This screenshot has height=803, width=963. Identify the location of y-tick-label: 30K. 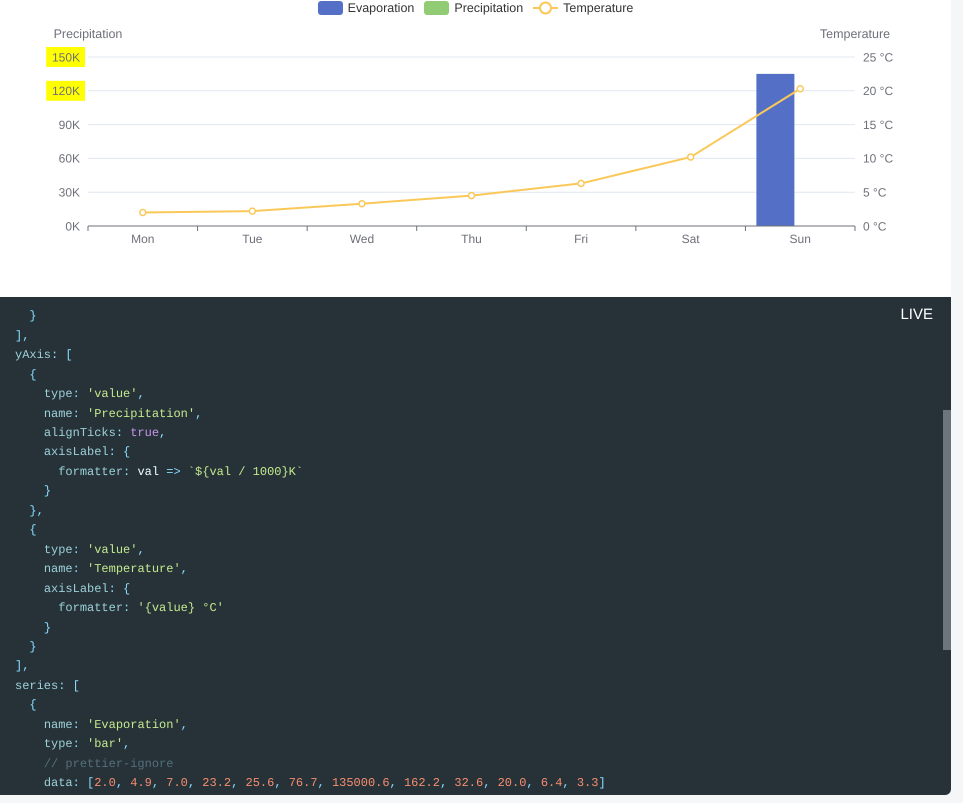
(69, 192).